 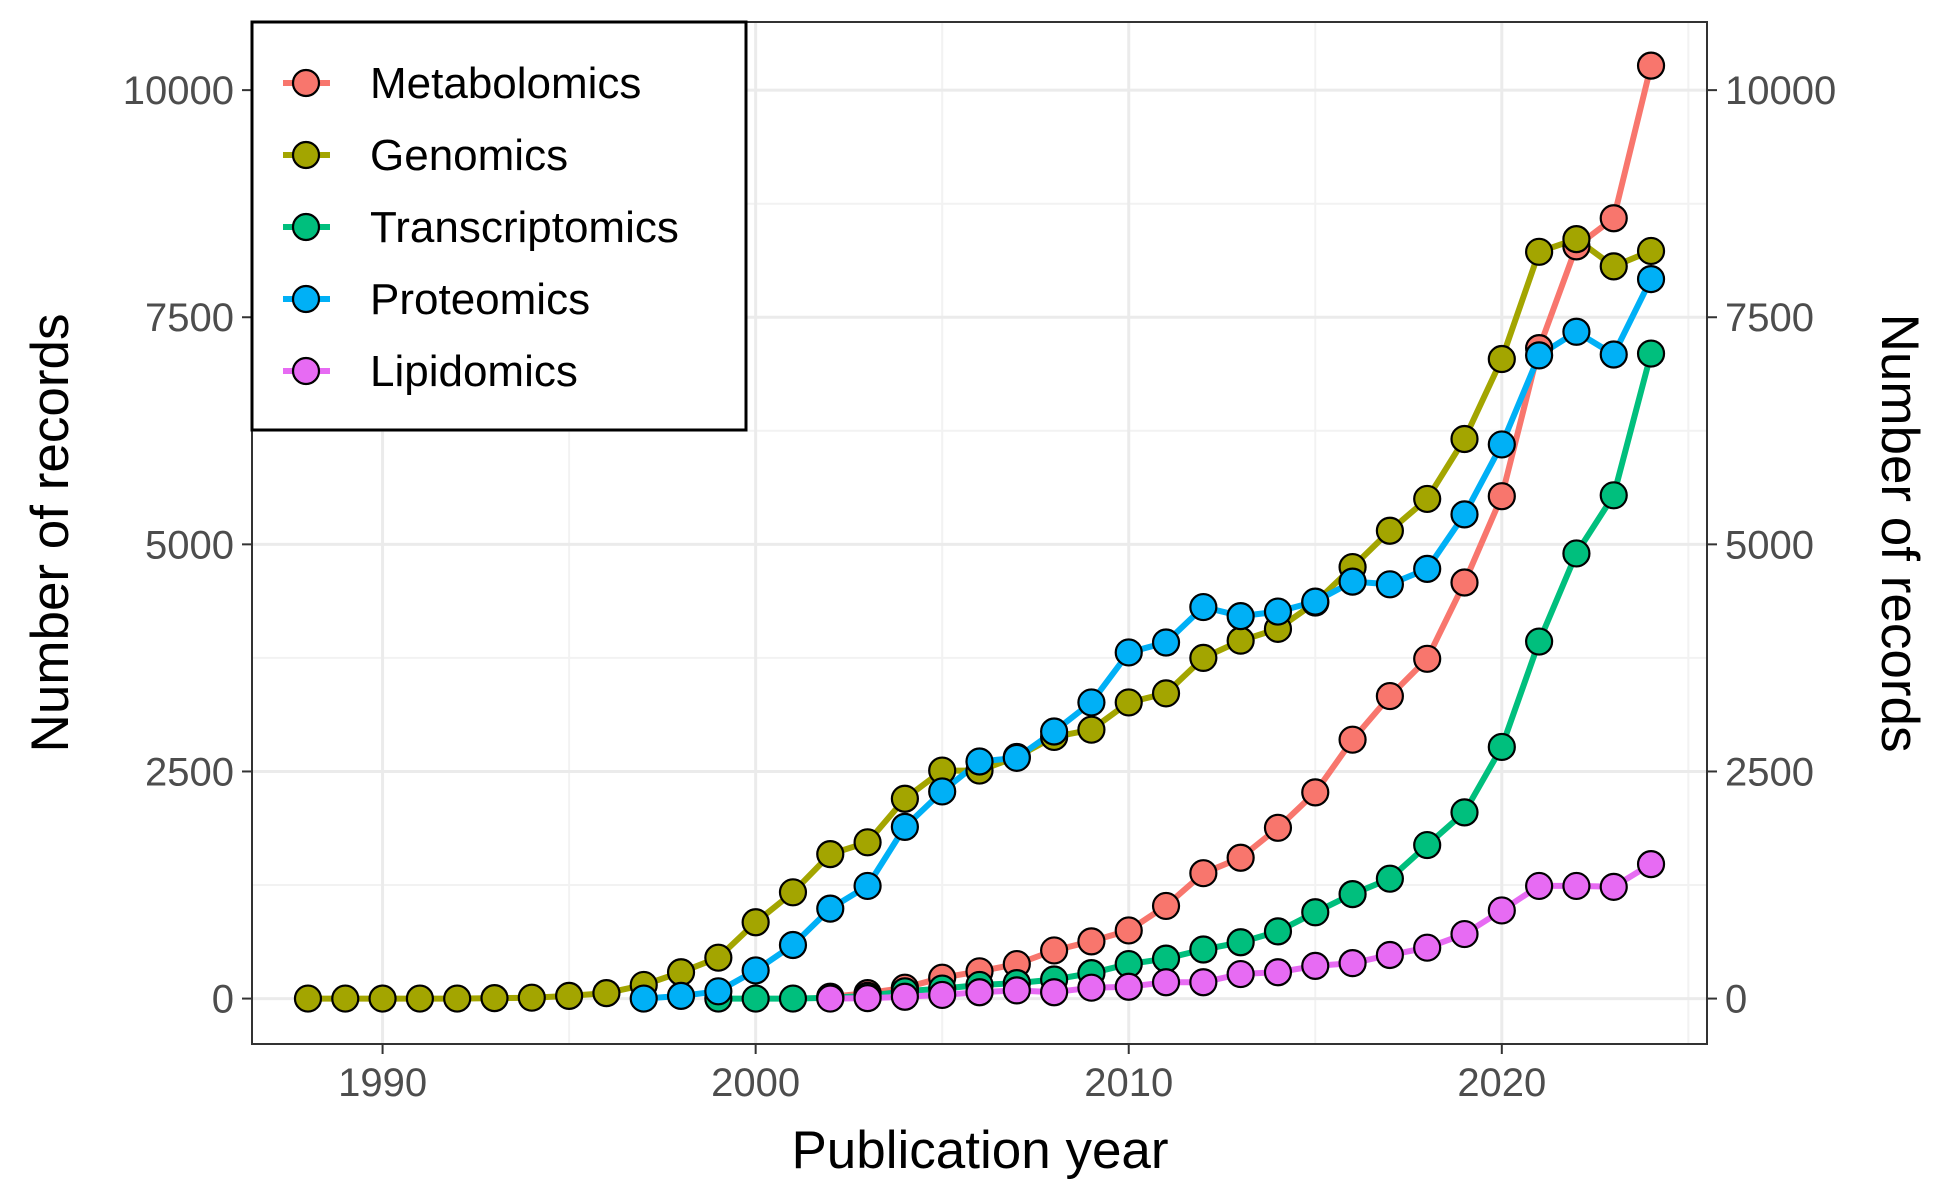 What do you see at coordinates (223, 1000) in the screenshot?
I see `y-tick-label-left: 0` at bounding box center [223, 1000].